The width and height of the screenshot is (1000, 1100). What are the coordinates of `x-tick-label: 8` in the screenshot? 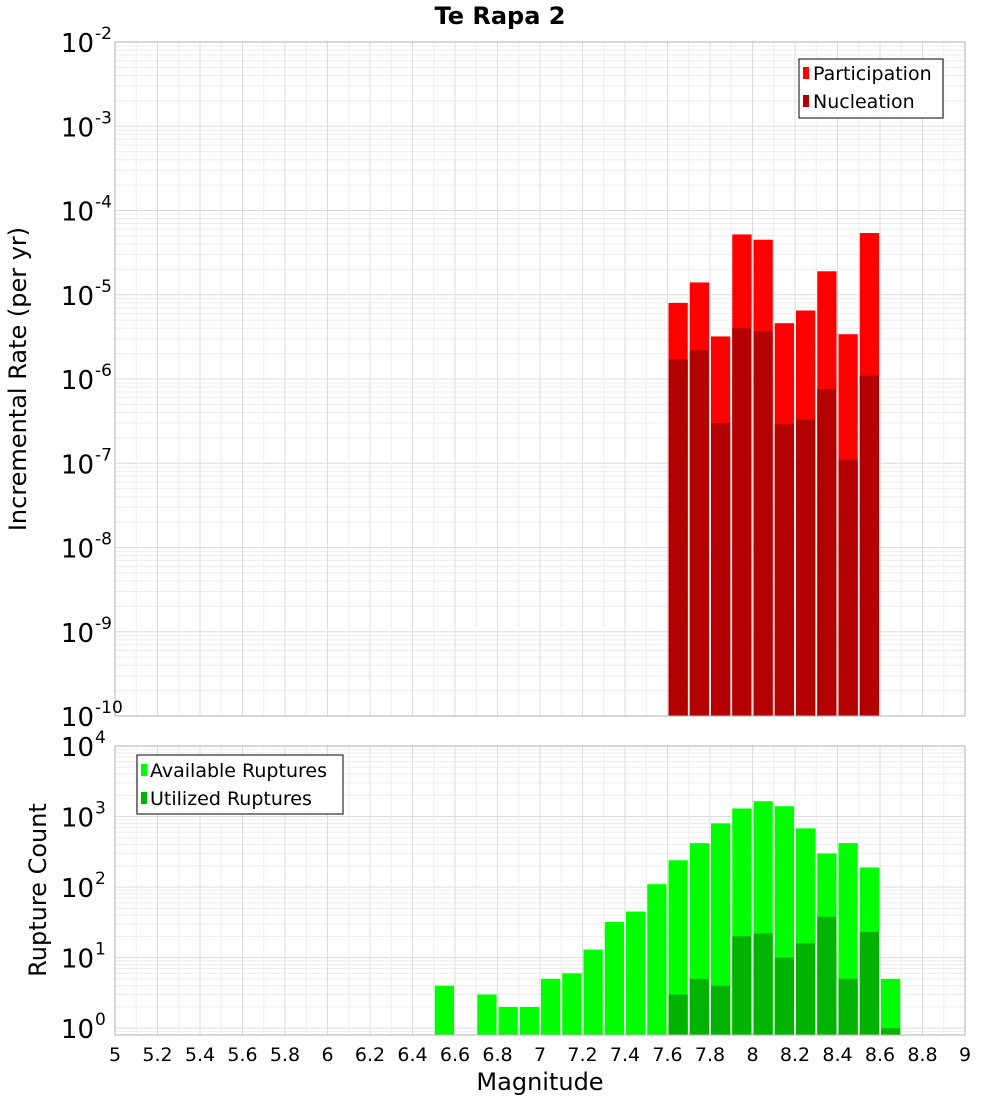 It's located at (752, 1055).